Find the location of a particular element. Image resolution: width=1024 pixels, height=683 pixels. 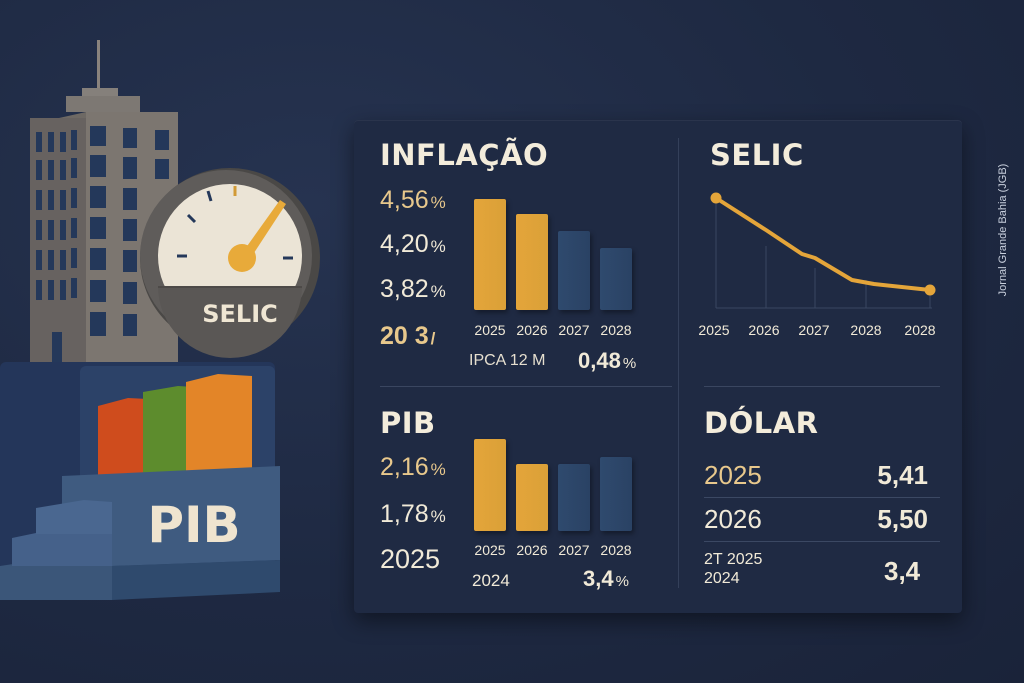

inflation-value-1: 4,56% is located at coordinates (413, 200).